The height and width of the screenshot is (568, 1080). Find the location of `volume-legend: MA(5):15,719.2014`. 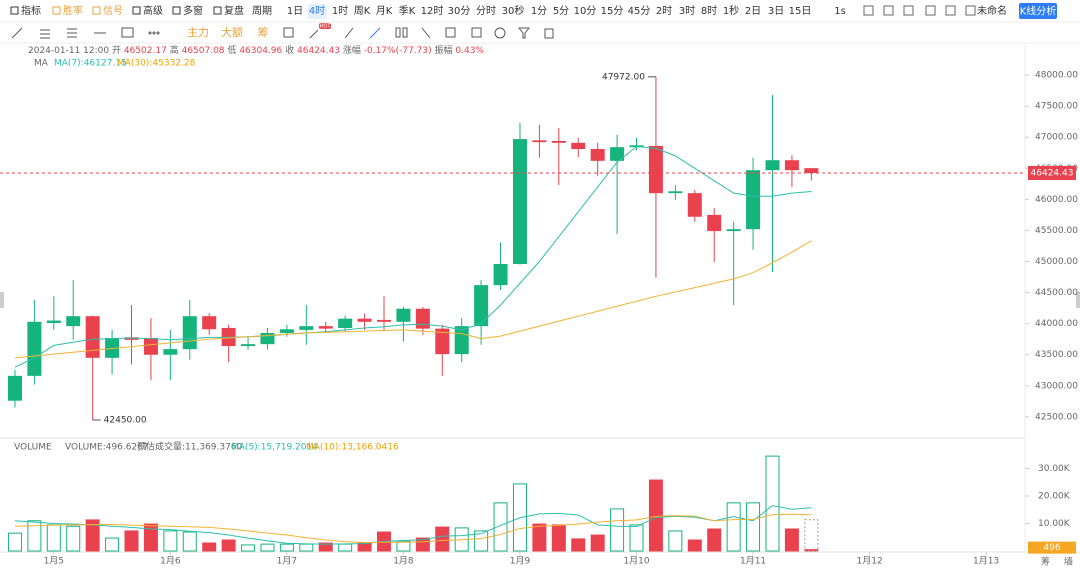

volume-legend: MA(5):15,719.2014 is located at coordinates (274, 448).